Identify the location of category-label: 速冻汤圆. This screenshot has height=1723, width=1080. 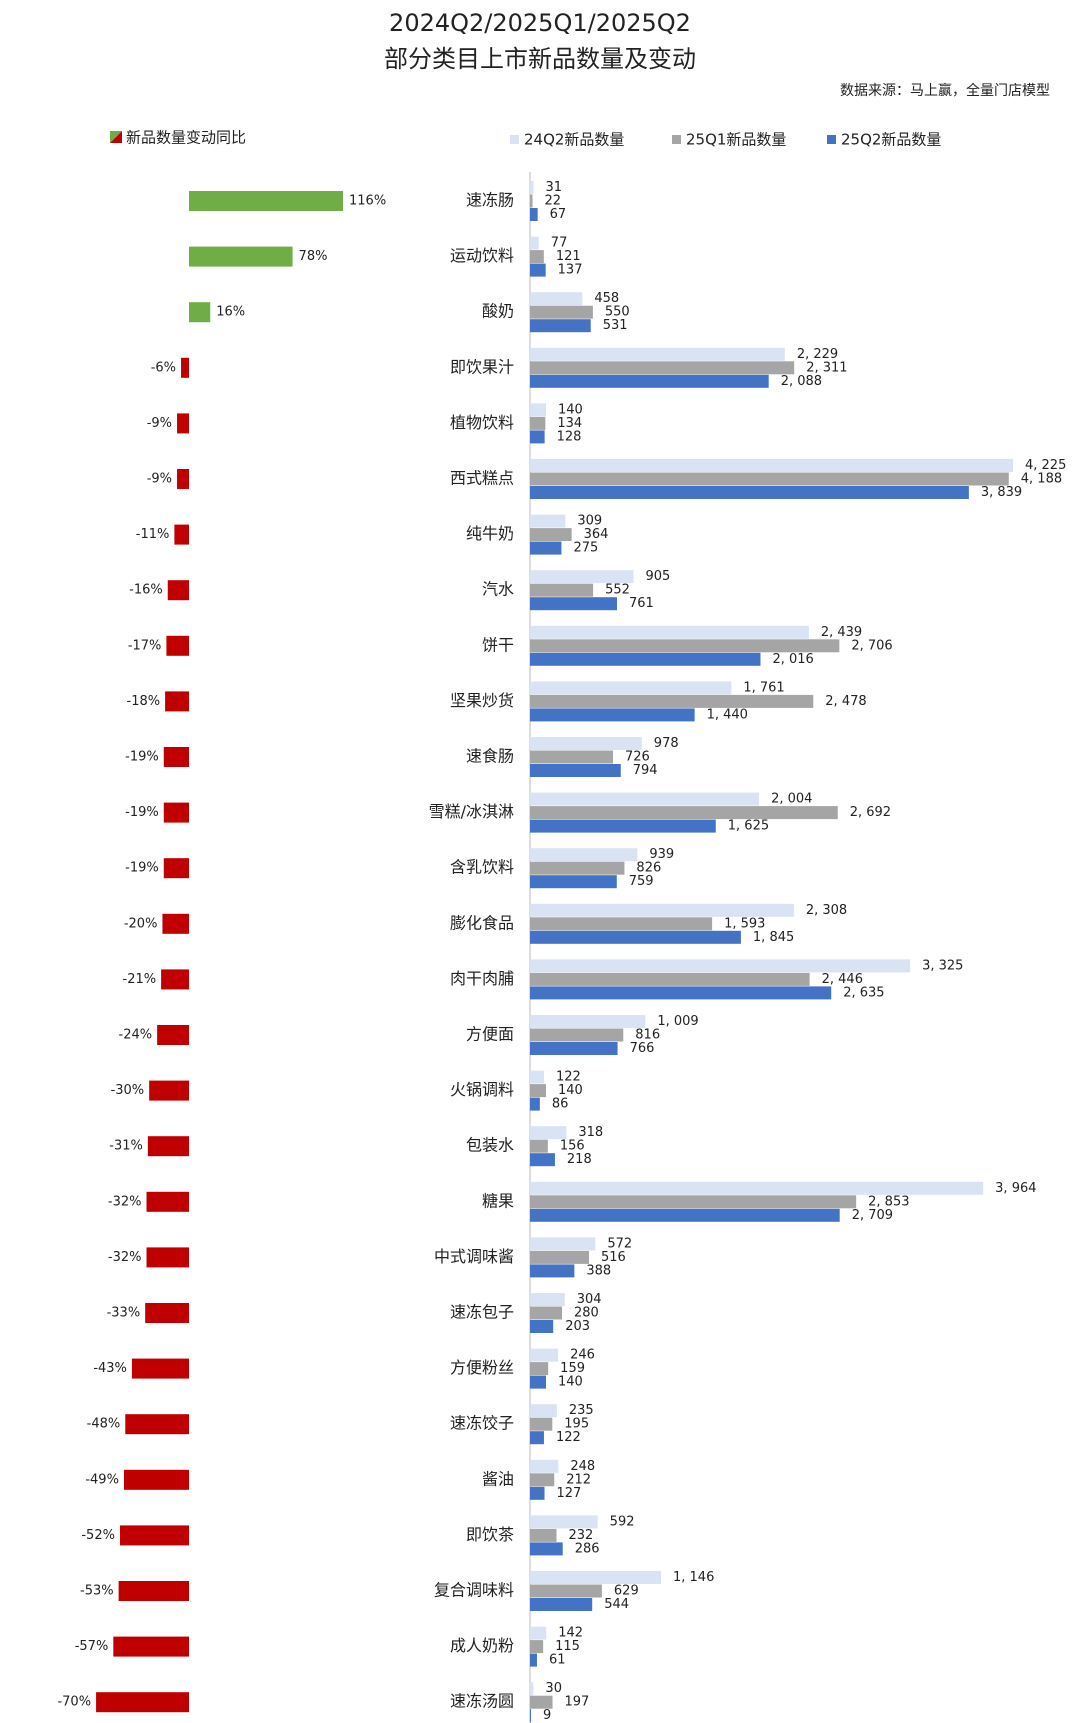
(482, 1701).